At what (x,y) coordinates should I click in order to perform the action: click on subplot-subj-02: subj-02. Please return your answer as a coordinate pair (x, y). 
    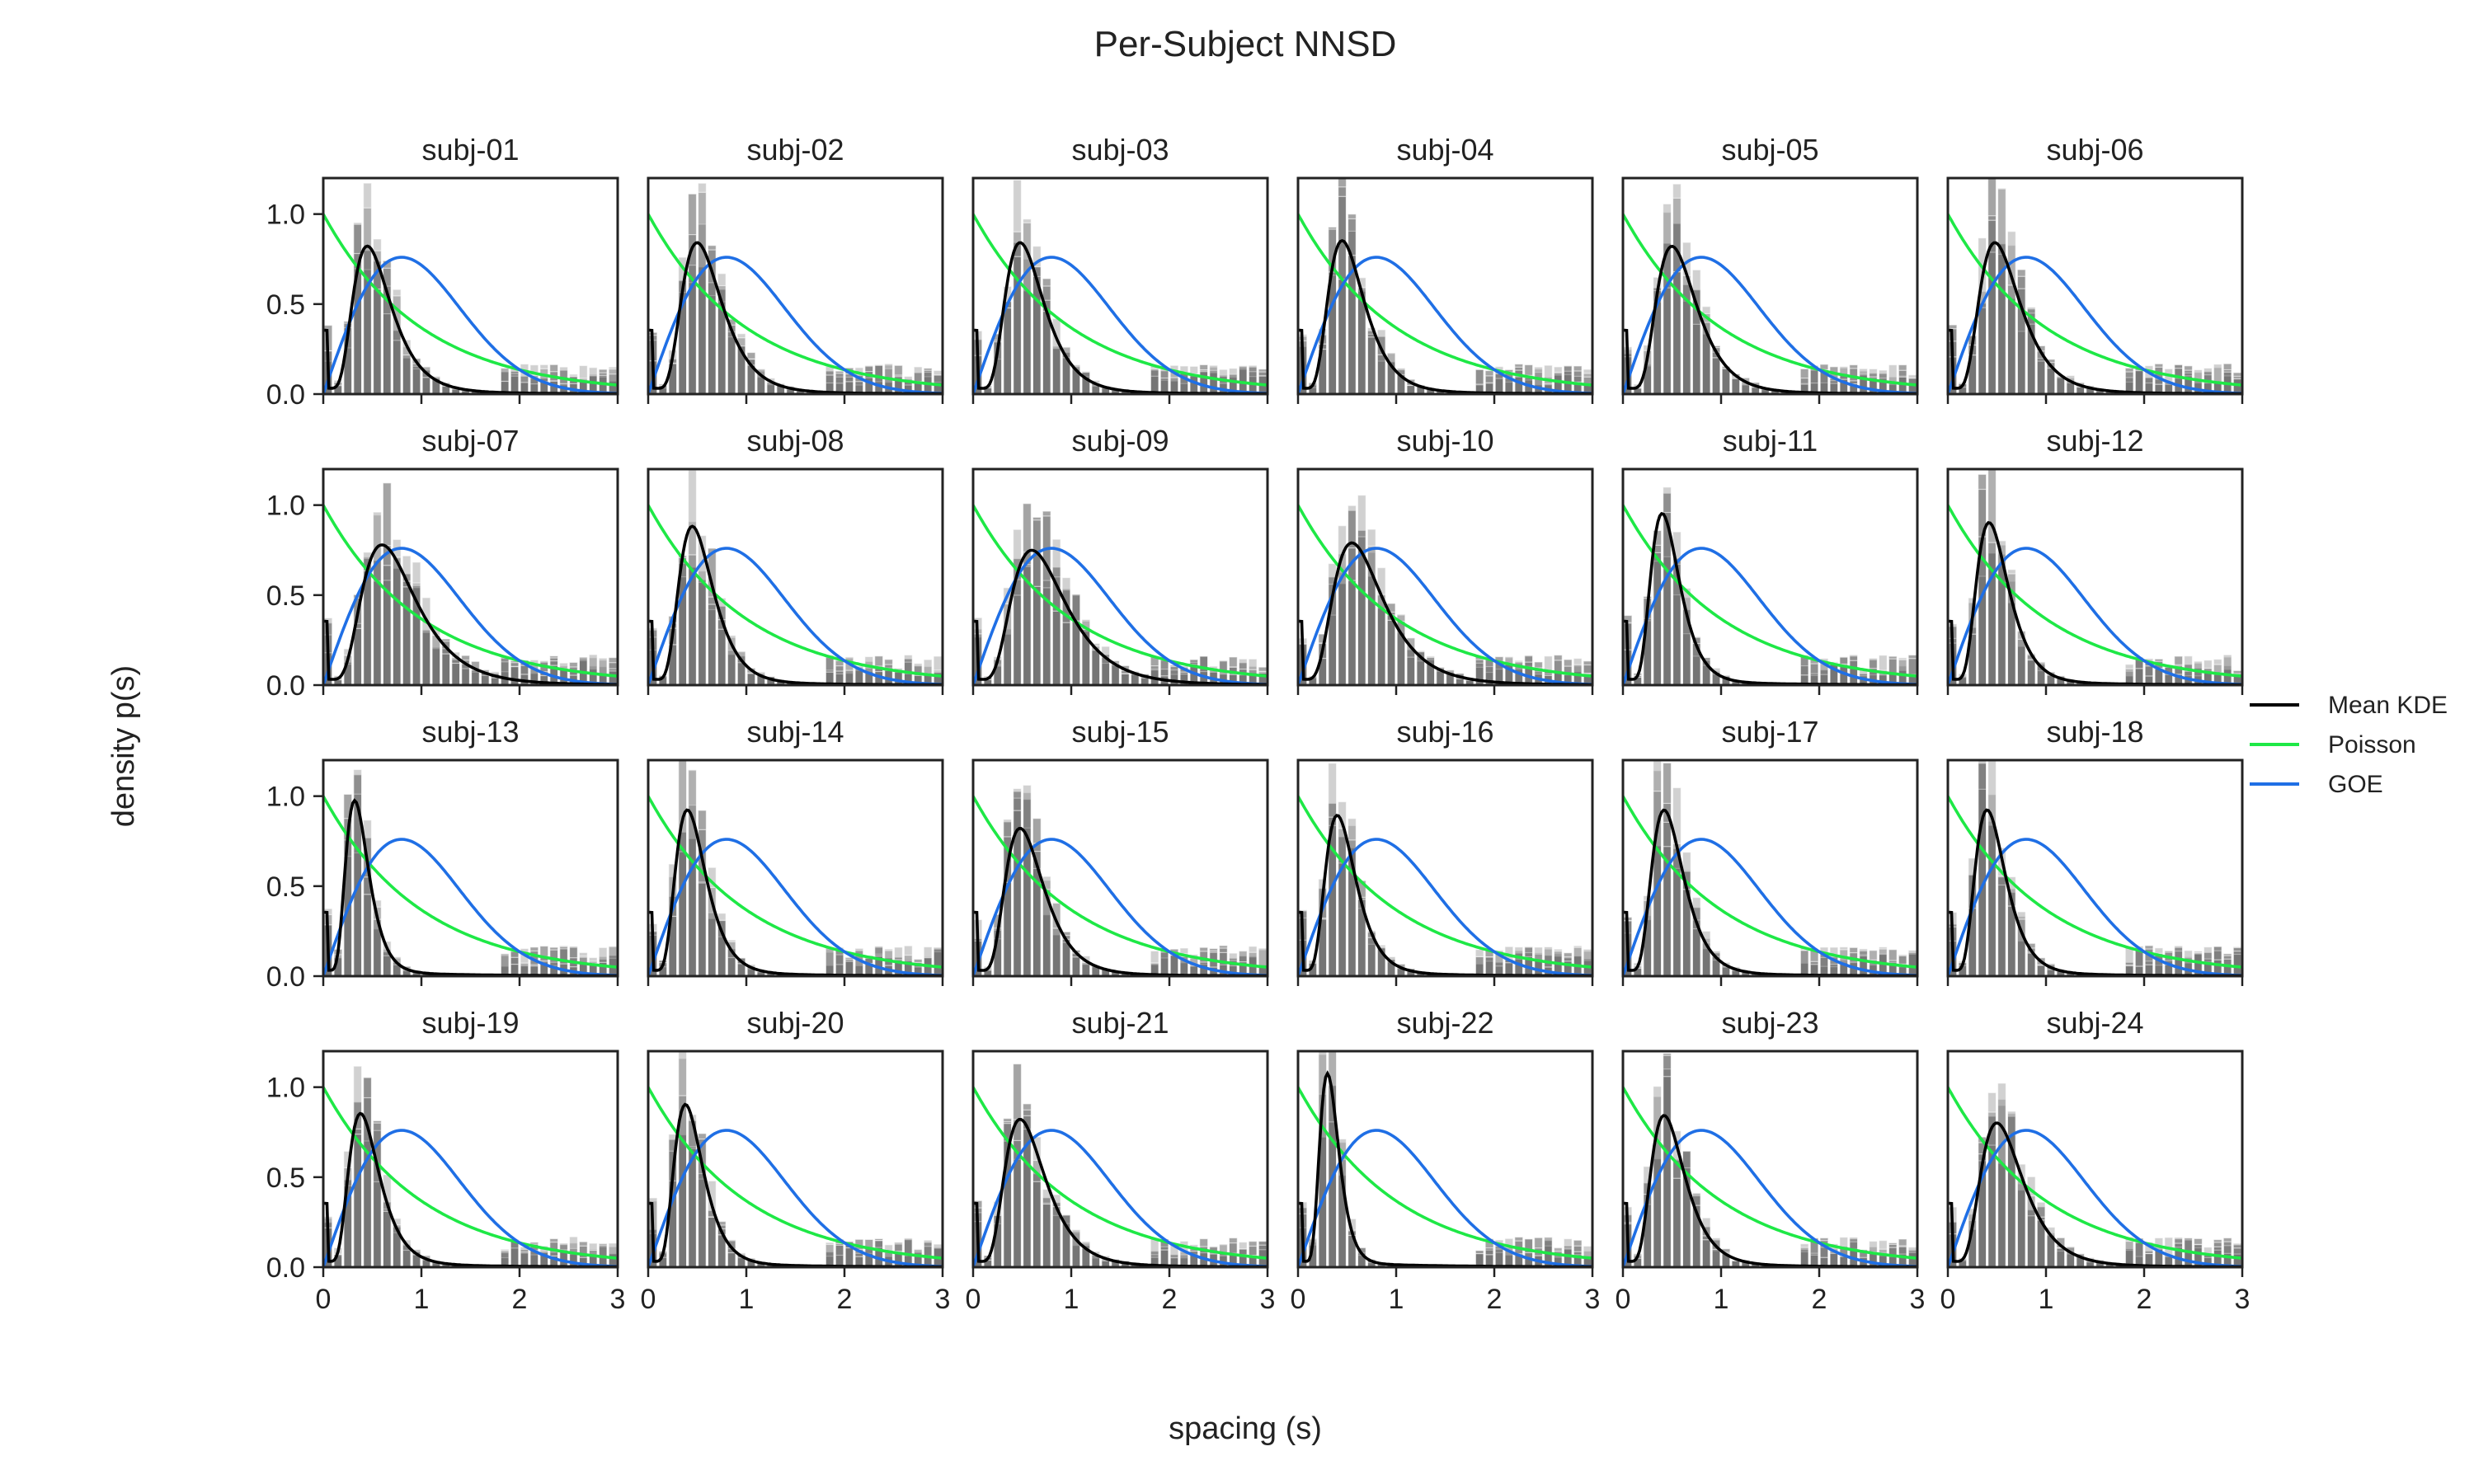
    Looking at the image, I should click on (795, 268).